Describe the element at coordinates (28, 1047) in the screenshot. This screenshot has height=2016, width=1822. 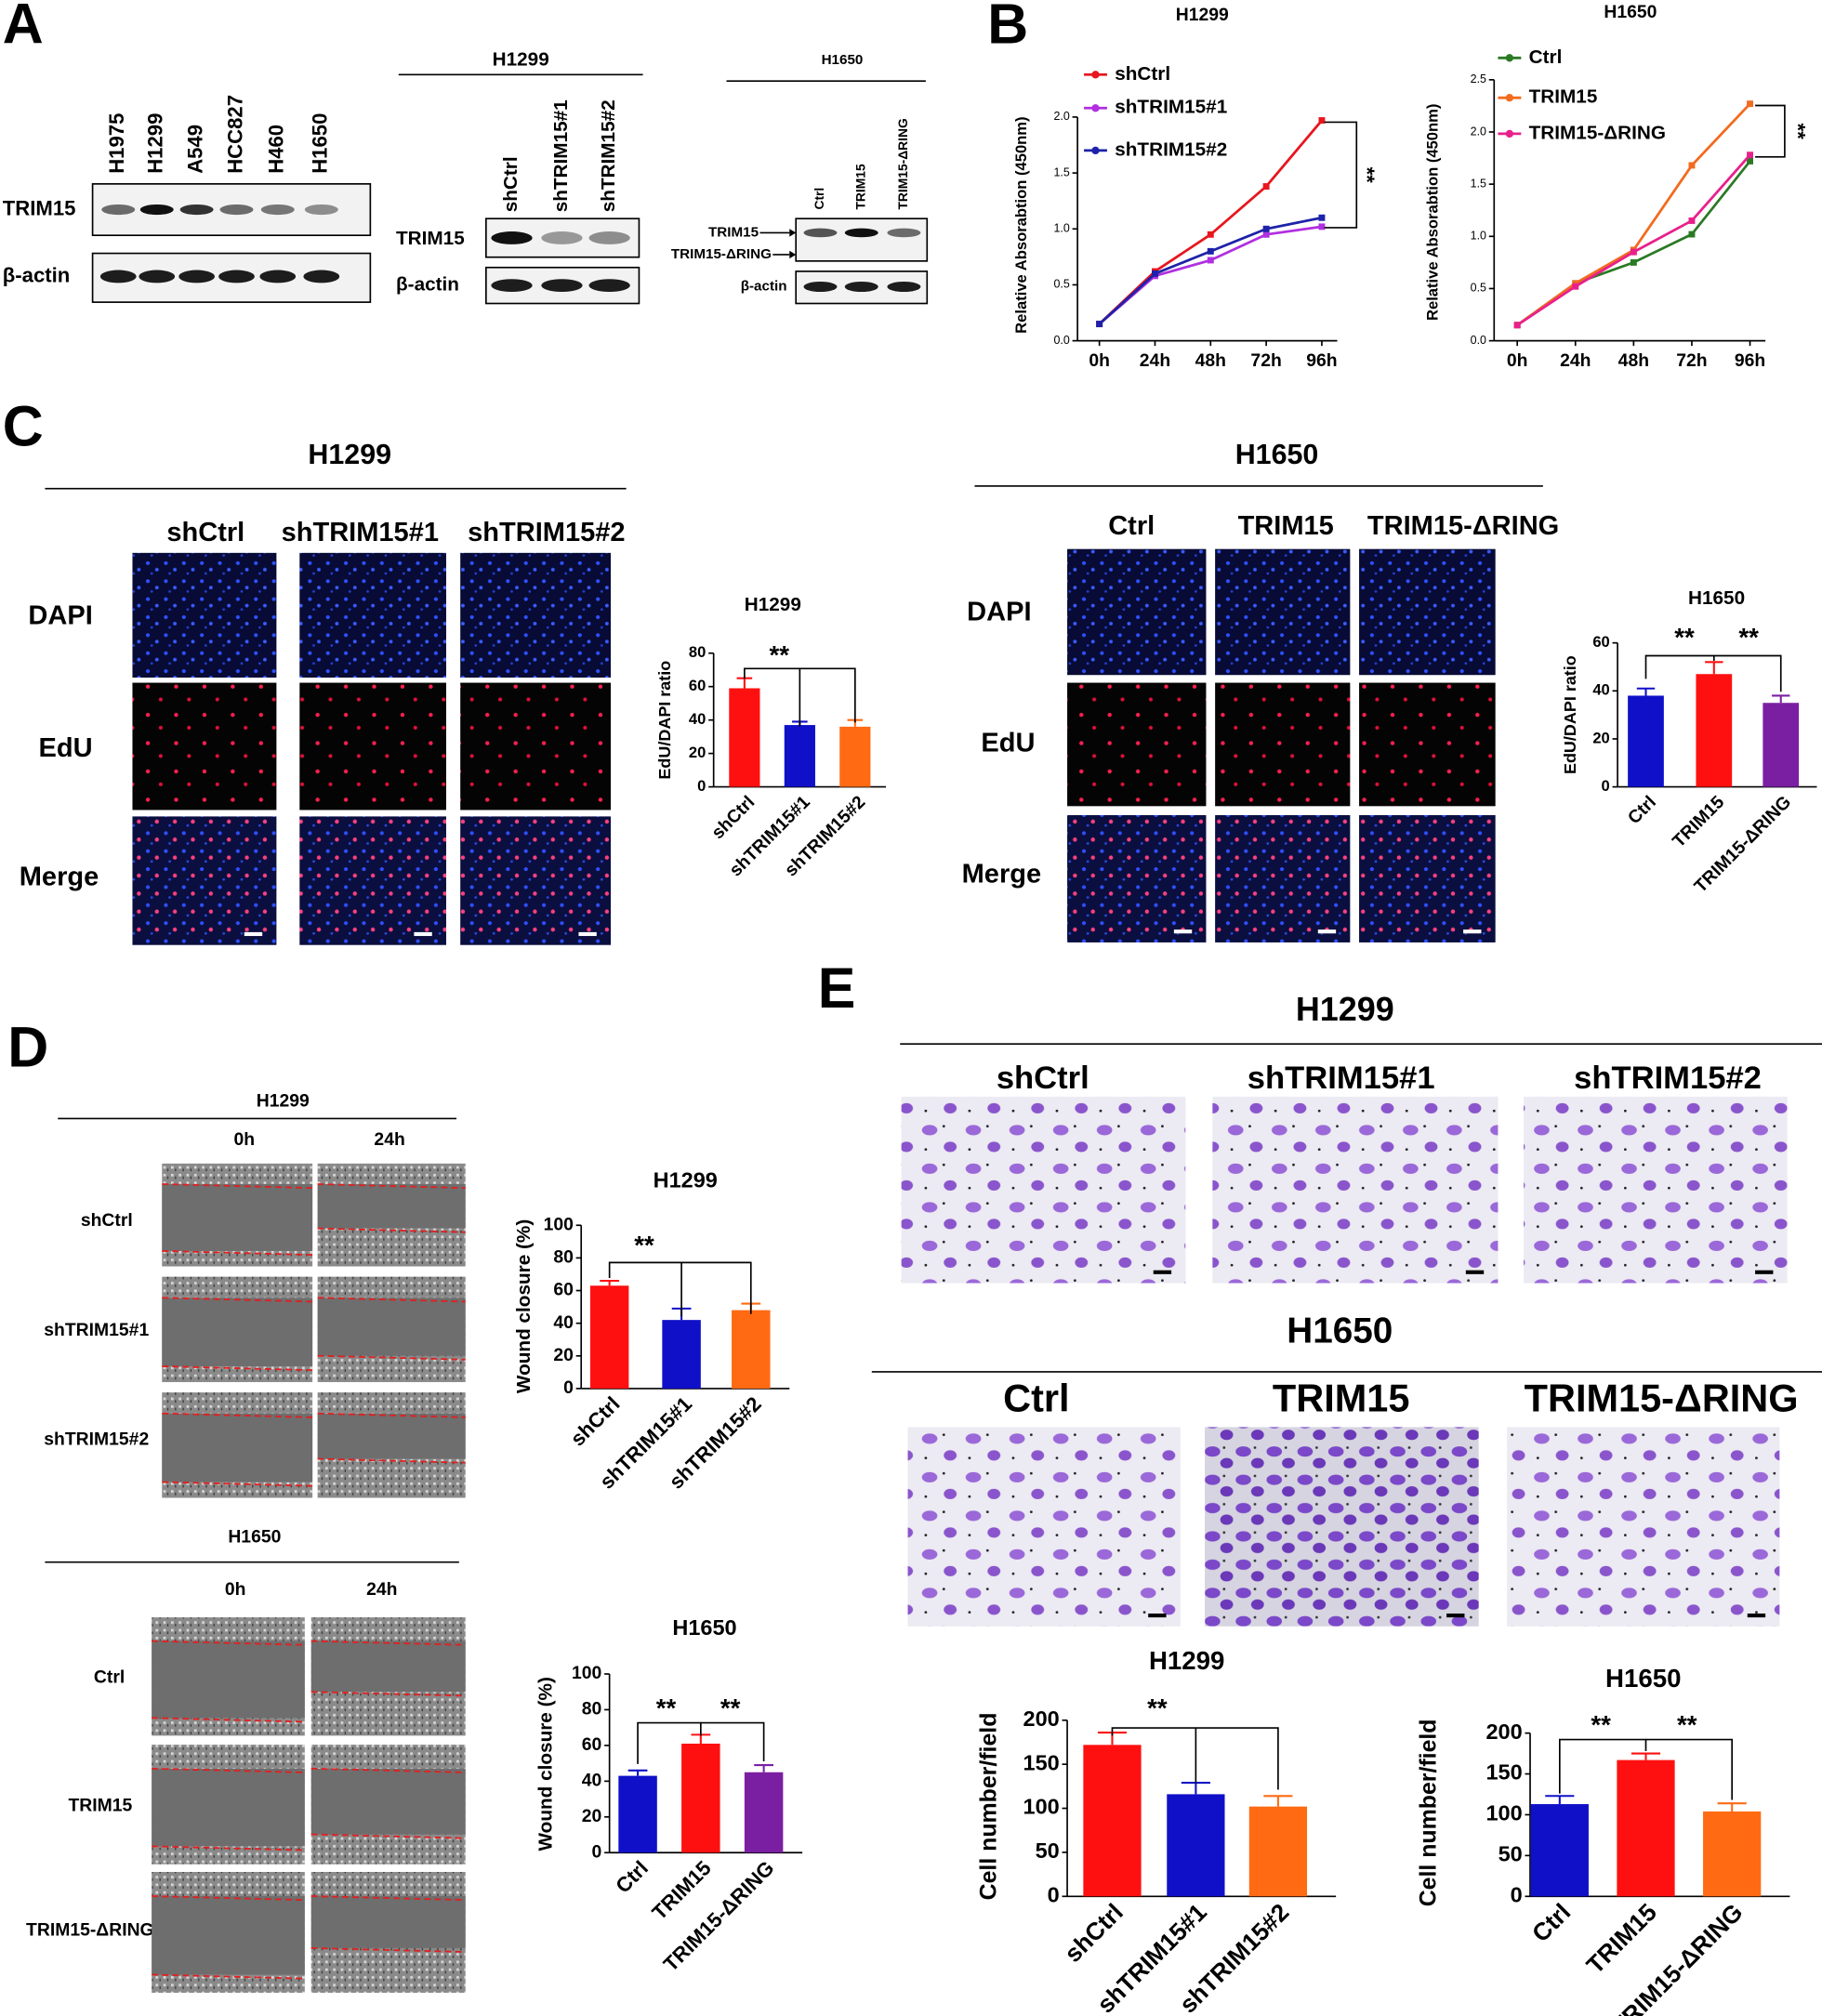
I see `panel-label: D` at that location.